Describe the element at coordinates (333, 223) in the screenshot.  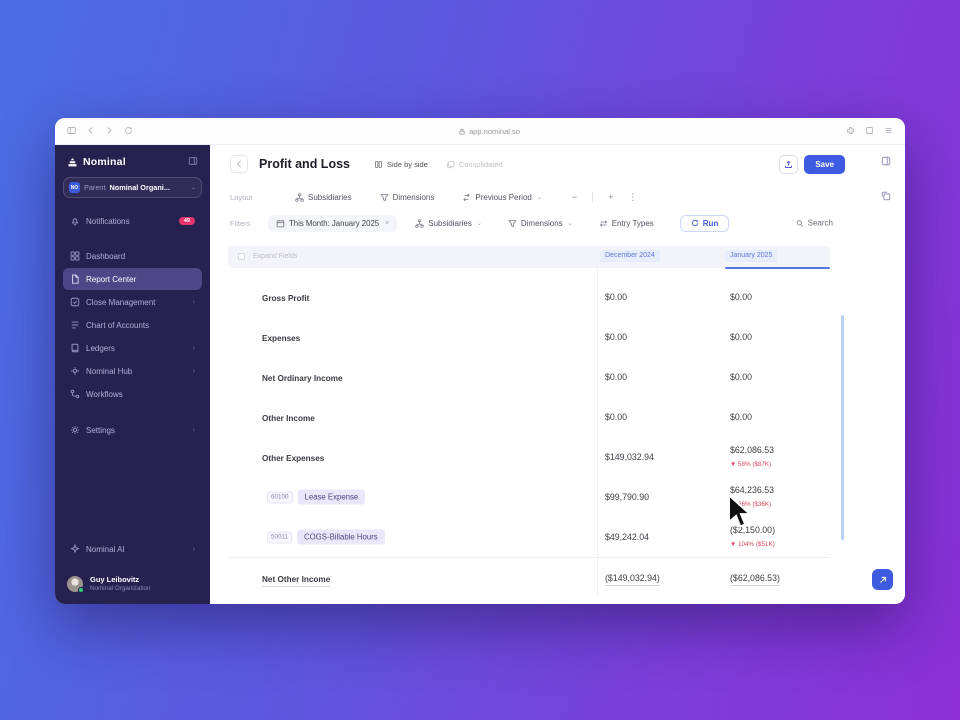
I see `period-filter-chip: This Month: January 2025 ×` at that location.